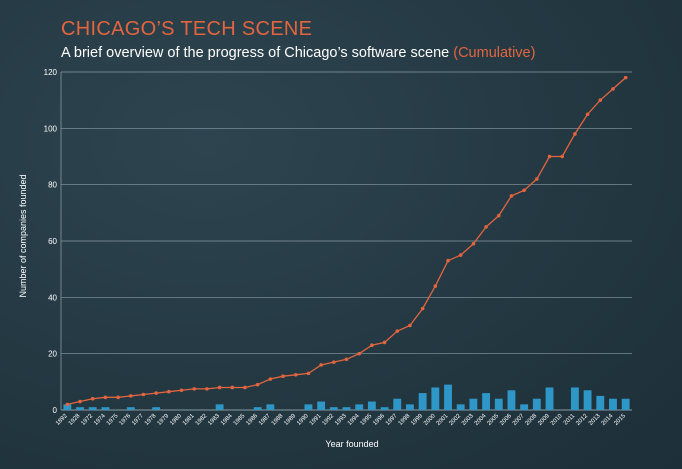  I want to click on x-tick-label: 2006, so click(506, 420).